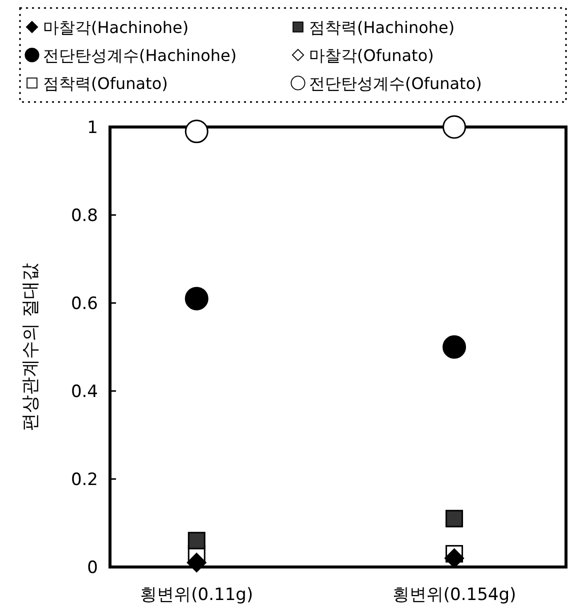 The width and height of the screenshot is (570, 614). Describe the element at coordinates (84, 216) in the screenshot. I see `y-tick-label: 0.8` at that location.